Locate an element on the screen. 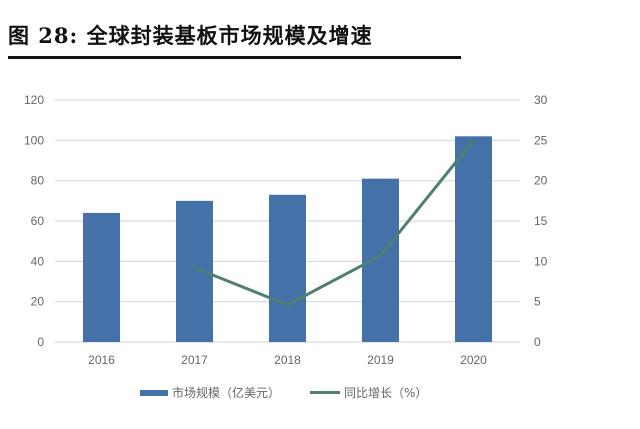  right-tick-label: 25 is located at coordinates (541, 140).